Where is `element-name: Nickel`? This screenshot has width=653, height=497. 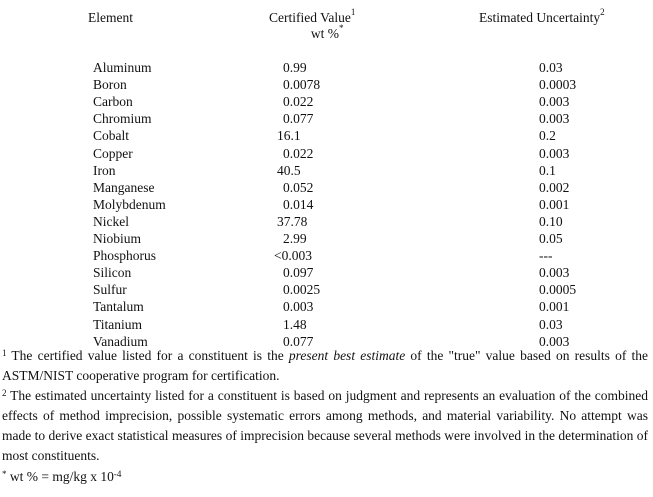
element-name: Nickel is located at coordinates (111, 221).